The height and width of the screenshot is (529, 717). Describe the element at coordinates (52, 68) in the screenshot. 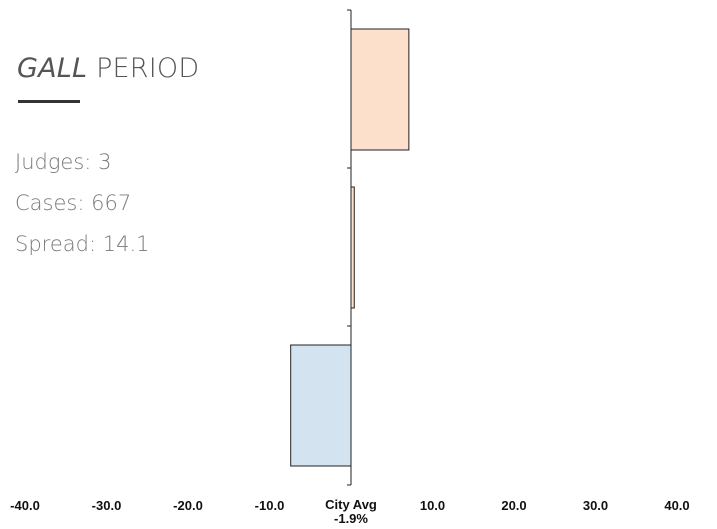

I see `panel-title-italic: GALL` at that location.